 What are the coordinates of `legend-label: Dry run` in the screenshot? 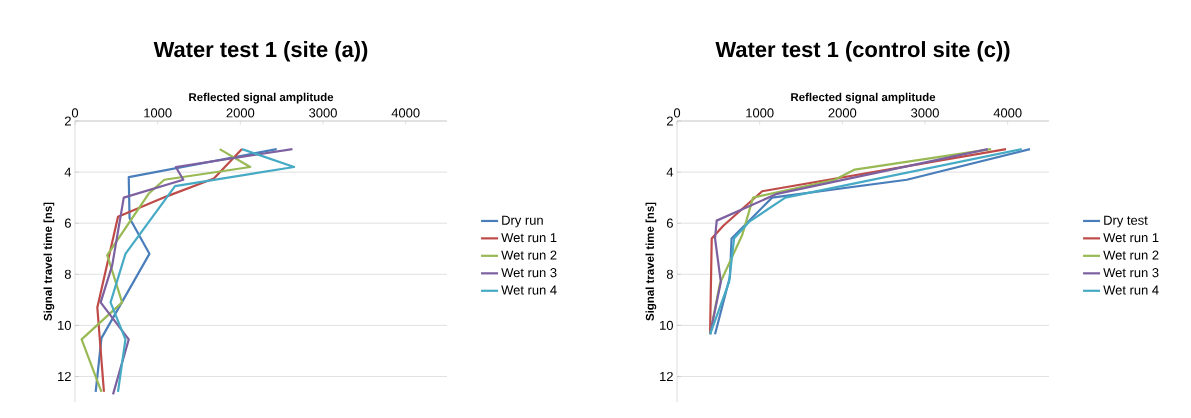 It's located at (522, 221).